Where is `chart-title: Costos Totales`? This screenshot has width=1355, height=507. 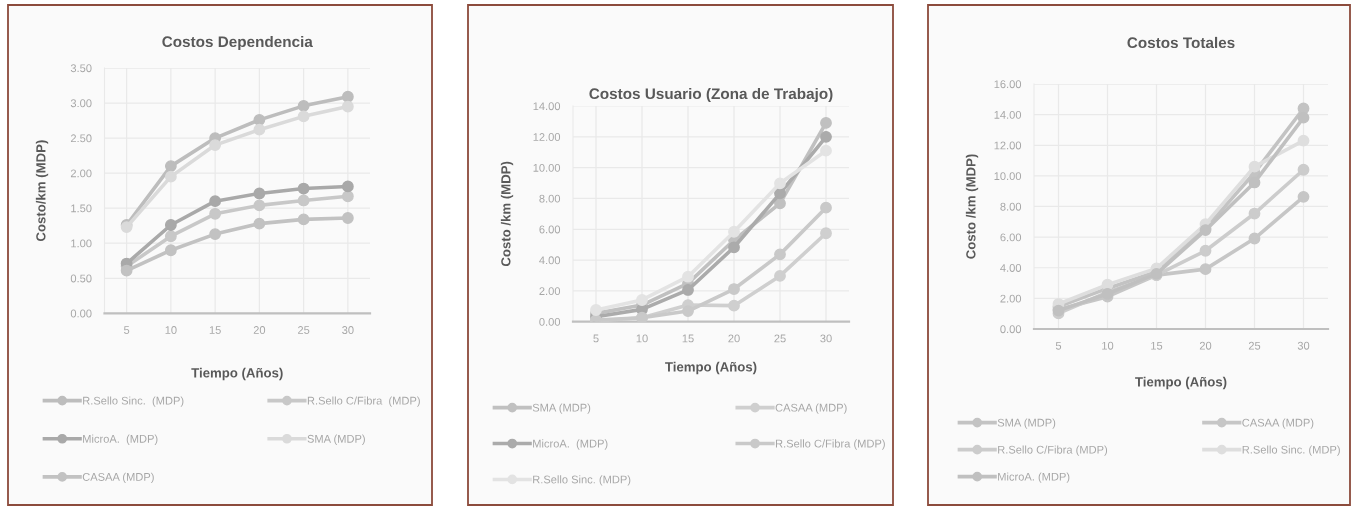
chart-title: Costos Totales is located at coordinates (1181, 42).